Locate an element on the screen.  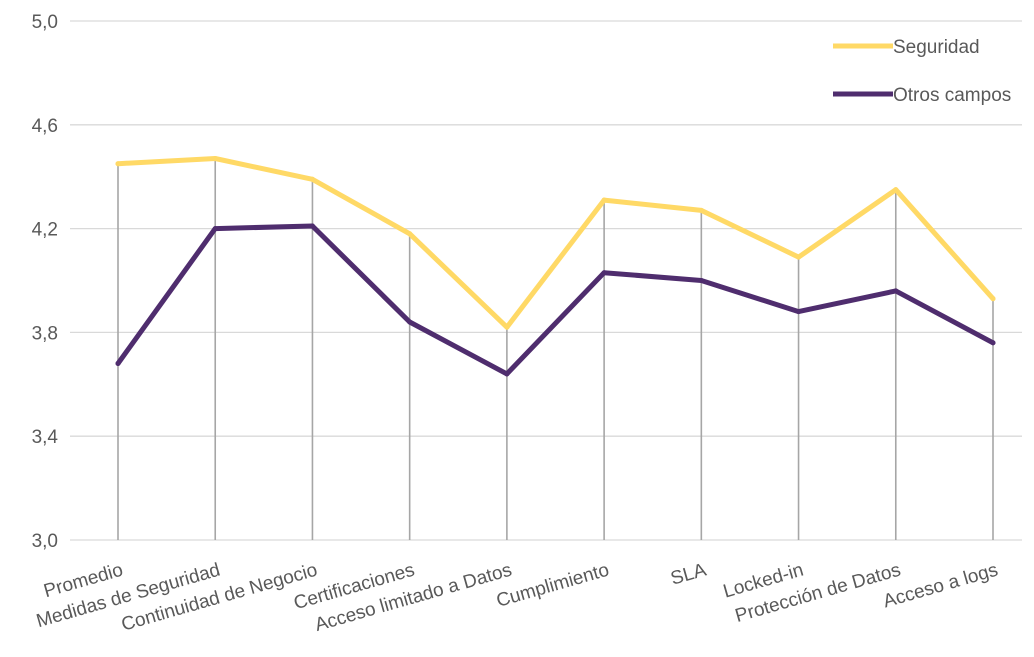
legend: Seguridad Otros campos is located at coordinates (922, 71).